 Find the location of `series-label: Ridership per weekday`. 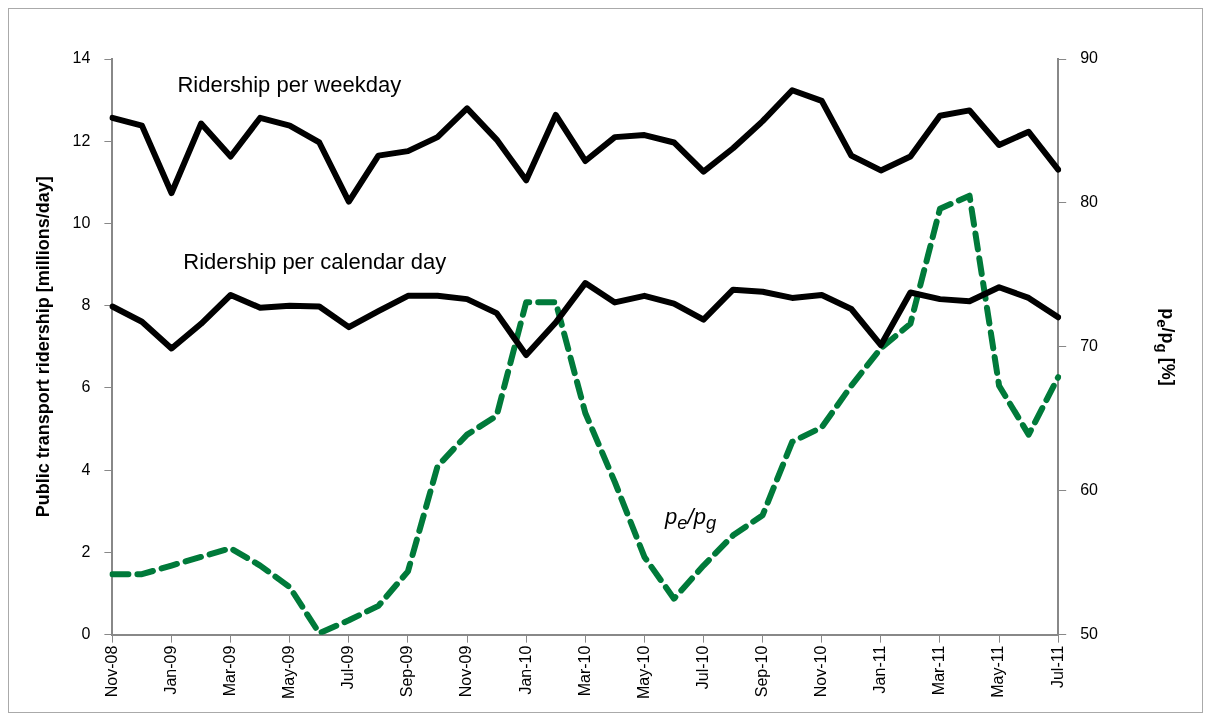

series-label: Ridership per weekday is located at coordinates (289, 84).